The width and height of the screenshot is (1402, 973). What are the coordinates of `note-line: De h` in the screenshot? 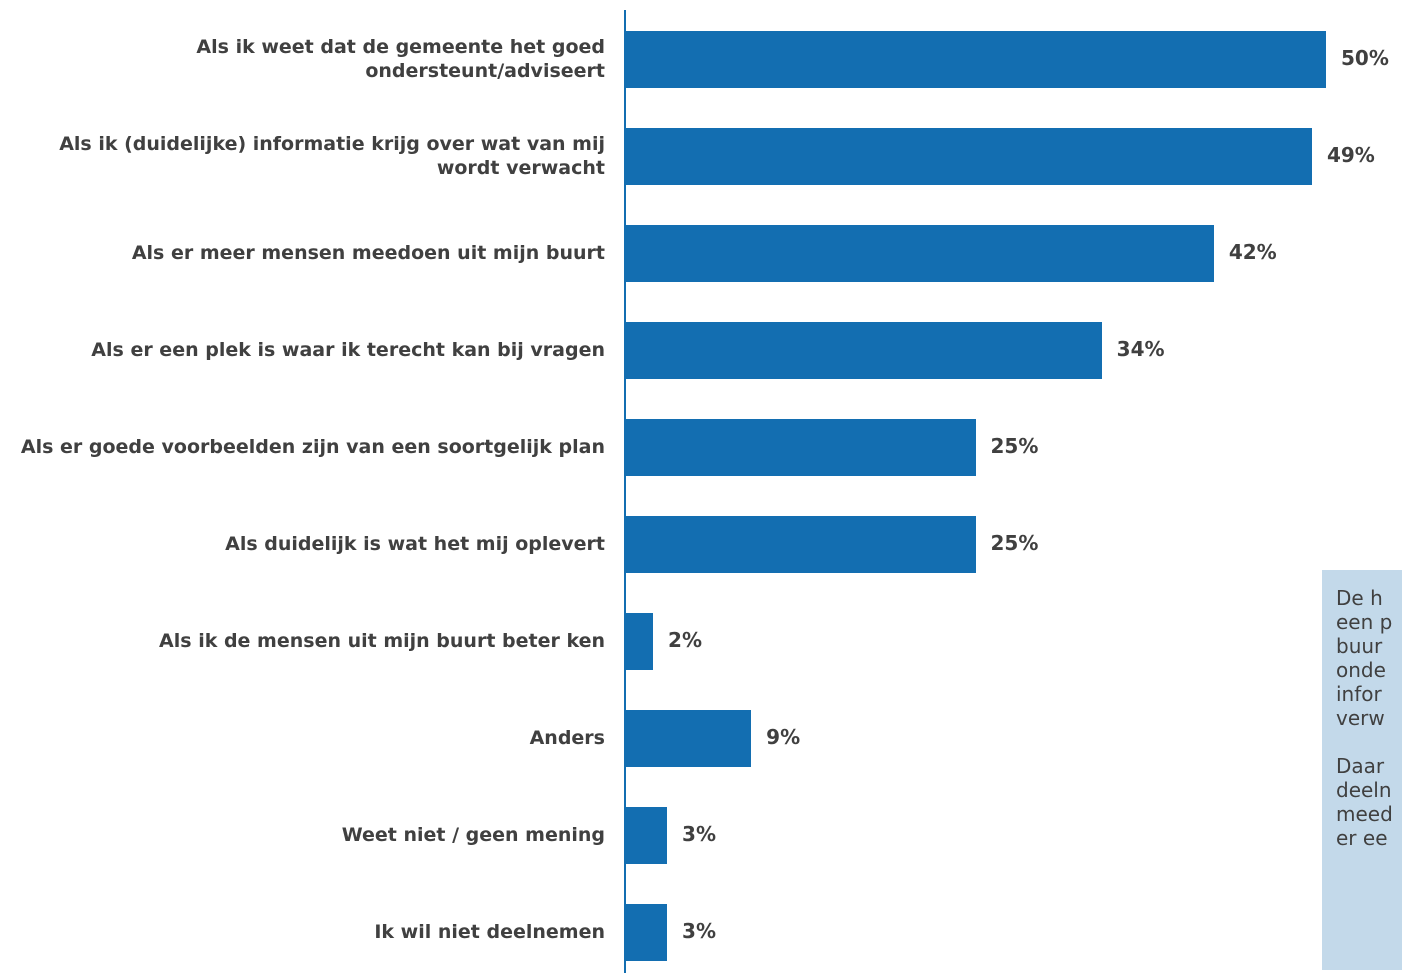 It's located at (1359, 598).